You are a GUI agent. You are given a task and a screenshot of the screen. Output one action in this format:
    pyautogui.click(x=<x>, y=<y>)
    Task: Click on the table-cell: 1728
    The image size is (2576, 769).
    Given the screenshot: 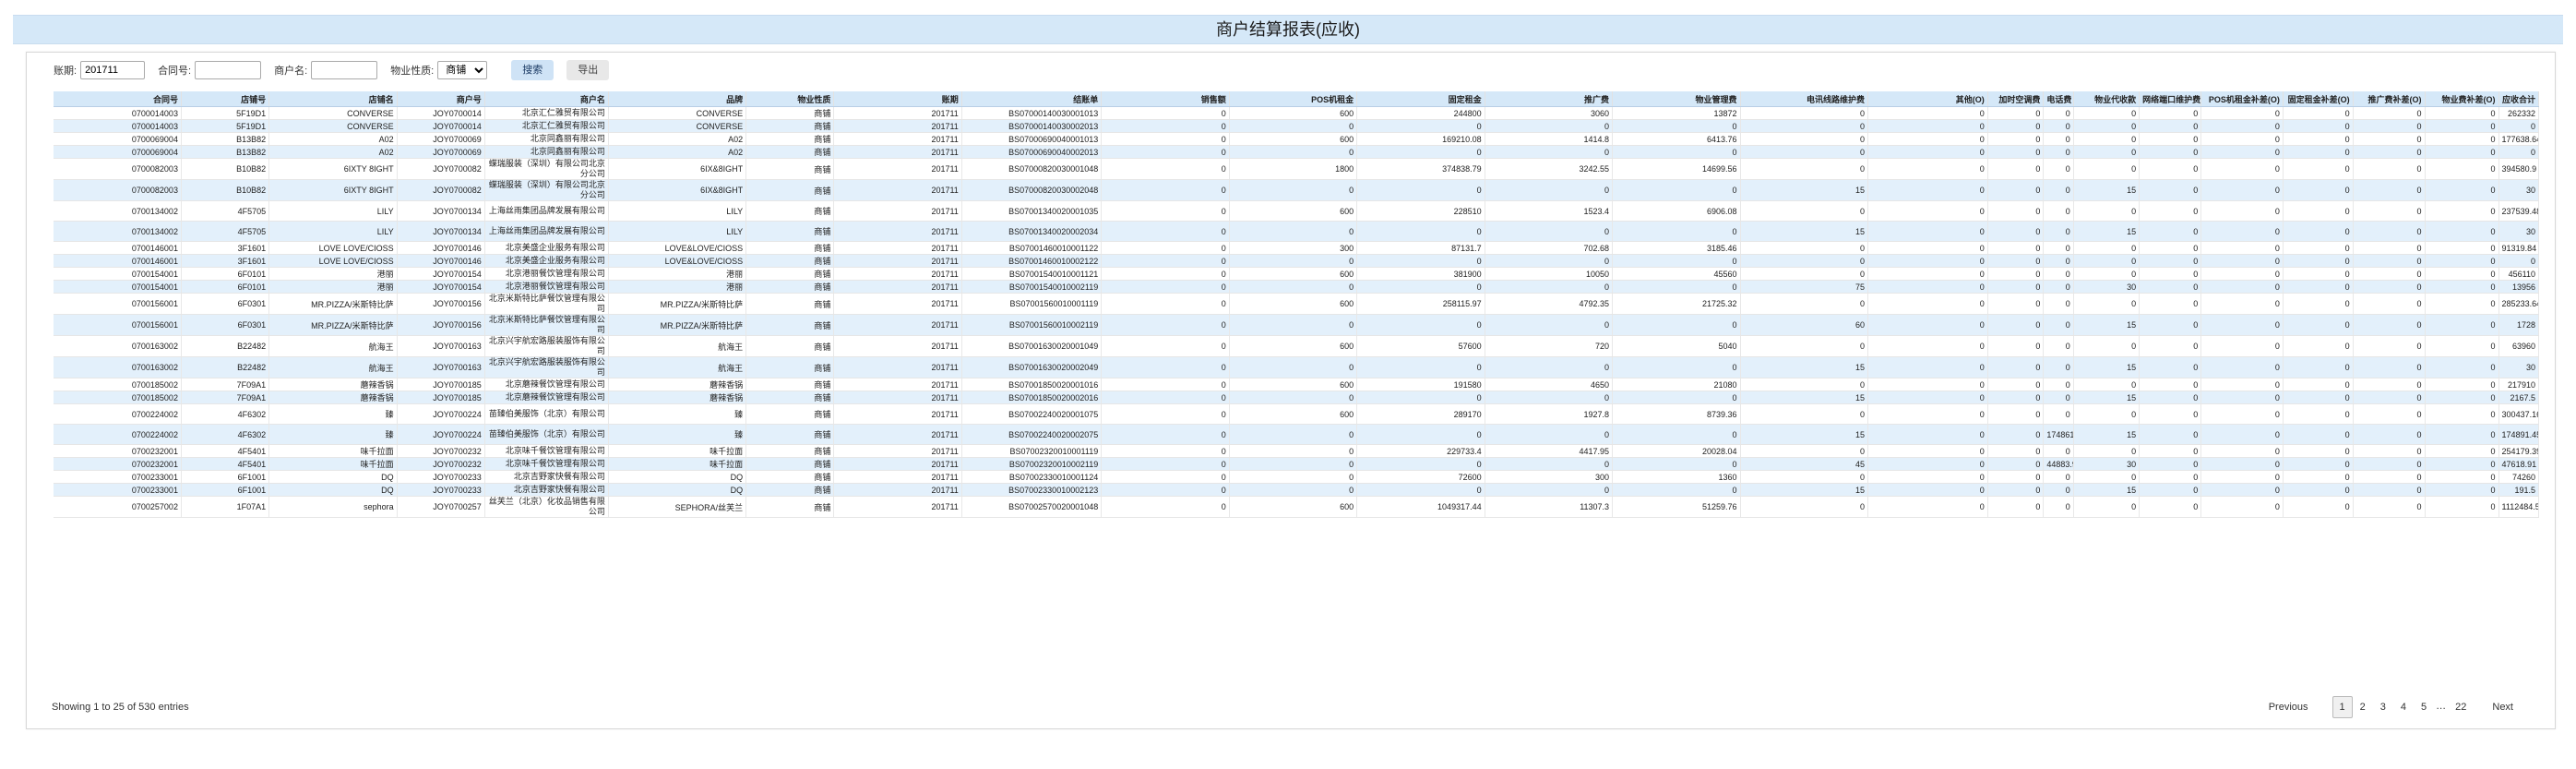 What is the action you would take?
    pyautogui.click(x=2519, y=325)
    